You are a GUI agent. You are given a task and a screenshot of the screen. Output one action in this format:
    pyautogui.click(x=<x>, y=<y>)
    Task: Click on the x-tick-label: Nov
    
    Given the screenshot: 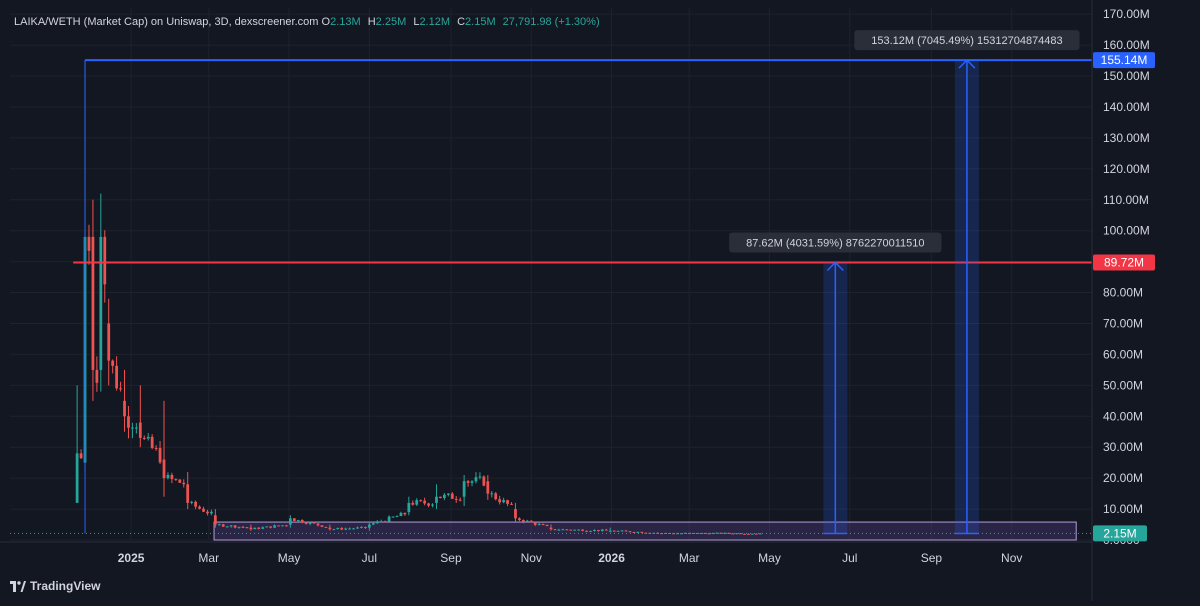 What is the action you would take?
    pyautogui.click(x=1011, y=558)
    